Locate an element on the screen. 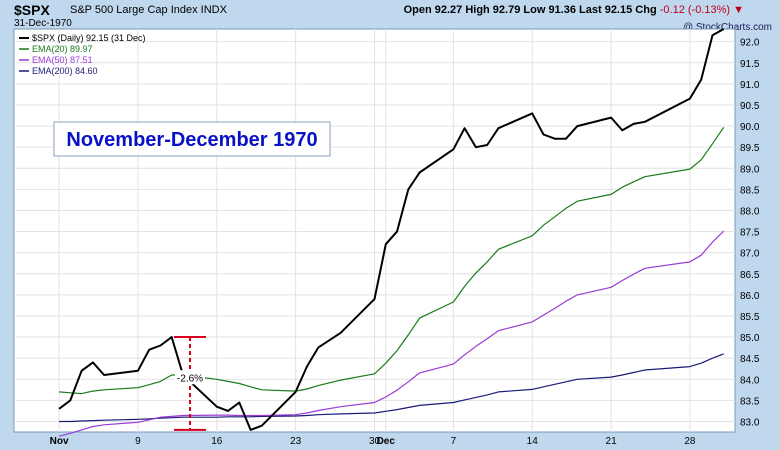 This screenshot has width=780, height=450. y-tick-label: 92.0 is located at coordinates (750, 43).